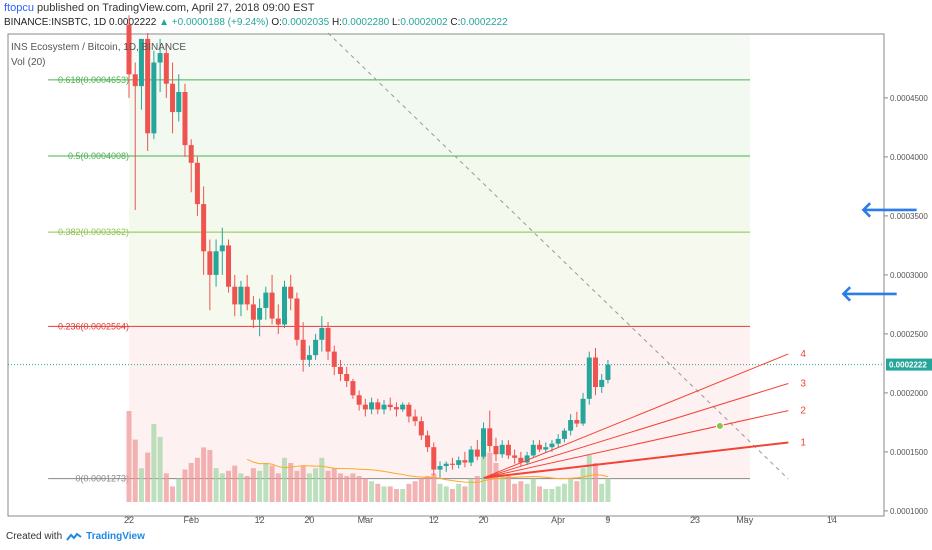 The height and width of the screenshot is (550, 932). What do you see at coordinates (909, 393) in the screenshot?
I see `y-tick-label: 0.0002000` at bounding box center [909, 393].